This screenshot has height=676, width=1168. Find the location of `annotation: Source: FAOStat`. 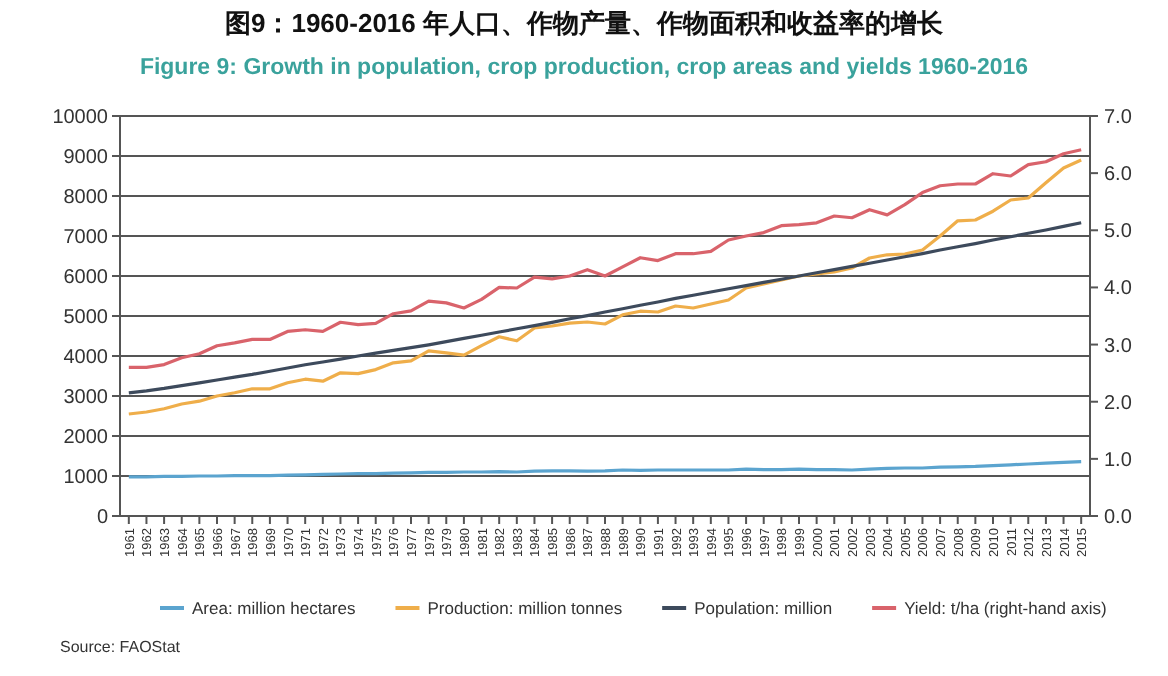

annotation: Source: FAOStat is located at coordinates (120, 647).